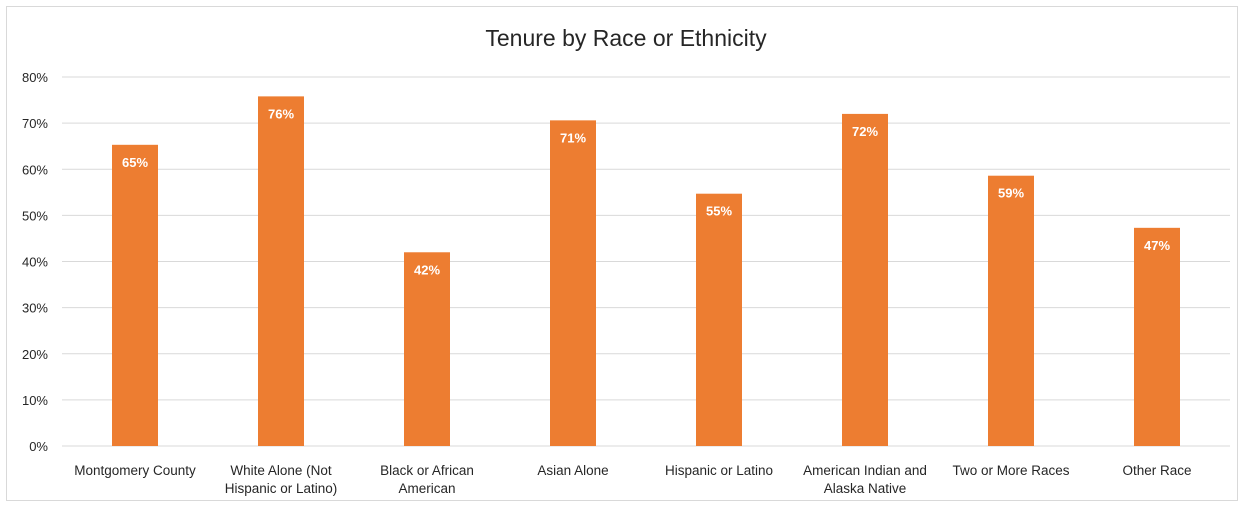 This screenshot has height=507, width=1244. I want to click on y-tick-label: 70%, so click(35, 123).